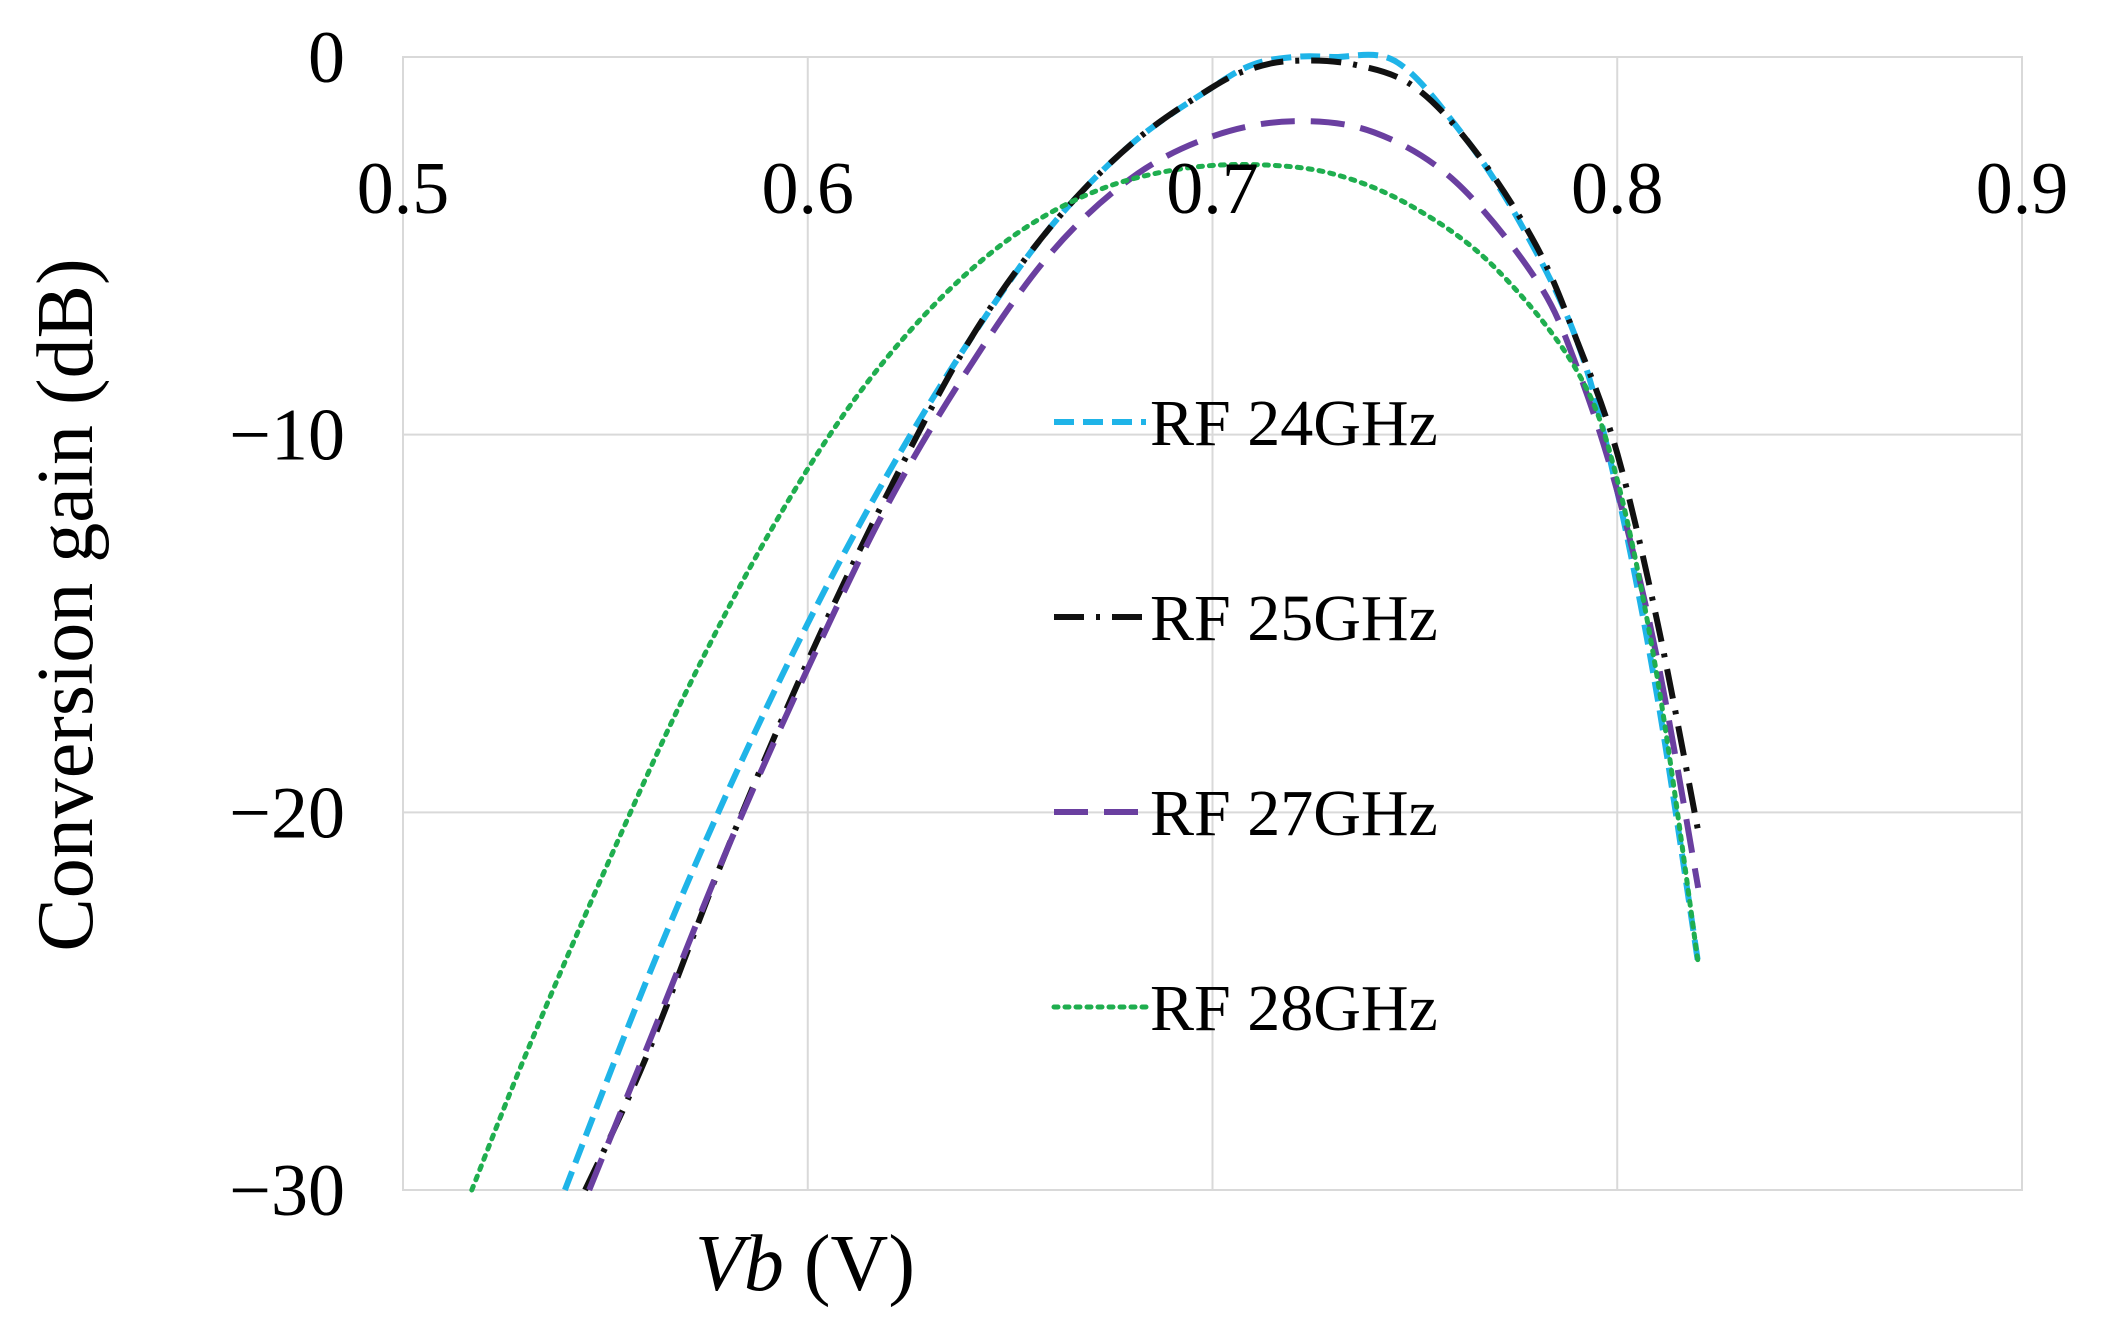 The height and width of the screenshot is (1333, 2102). What do you see at coordinates (739, 1264) in the screenshot?
I see `x-axis-title-variable: Vb` at bounding box center [739, 1264].